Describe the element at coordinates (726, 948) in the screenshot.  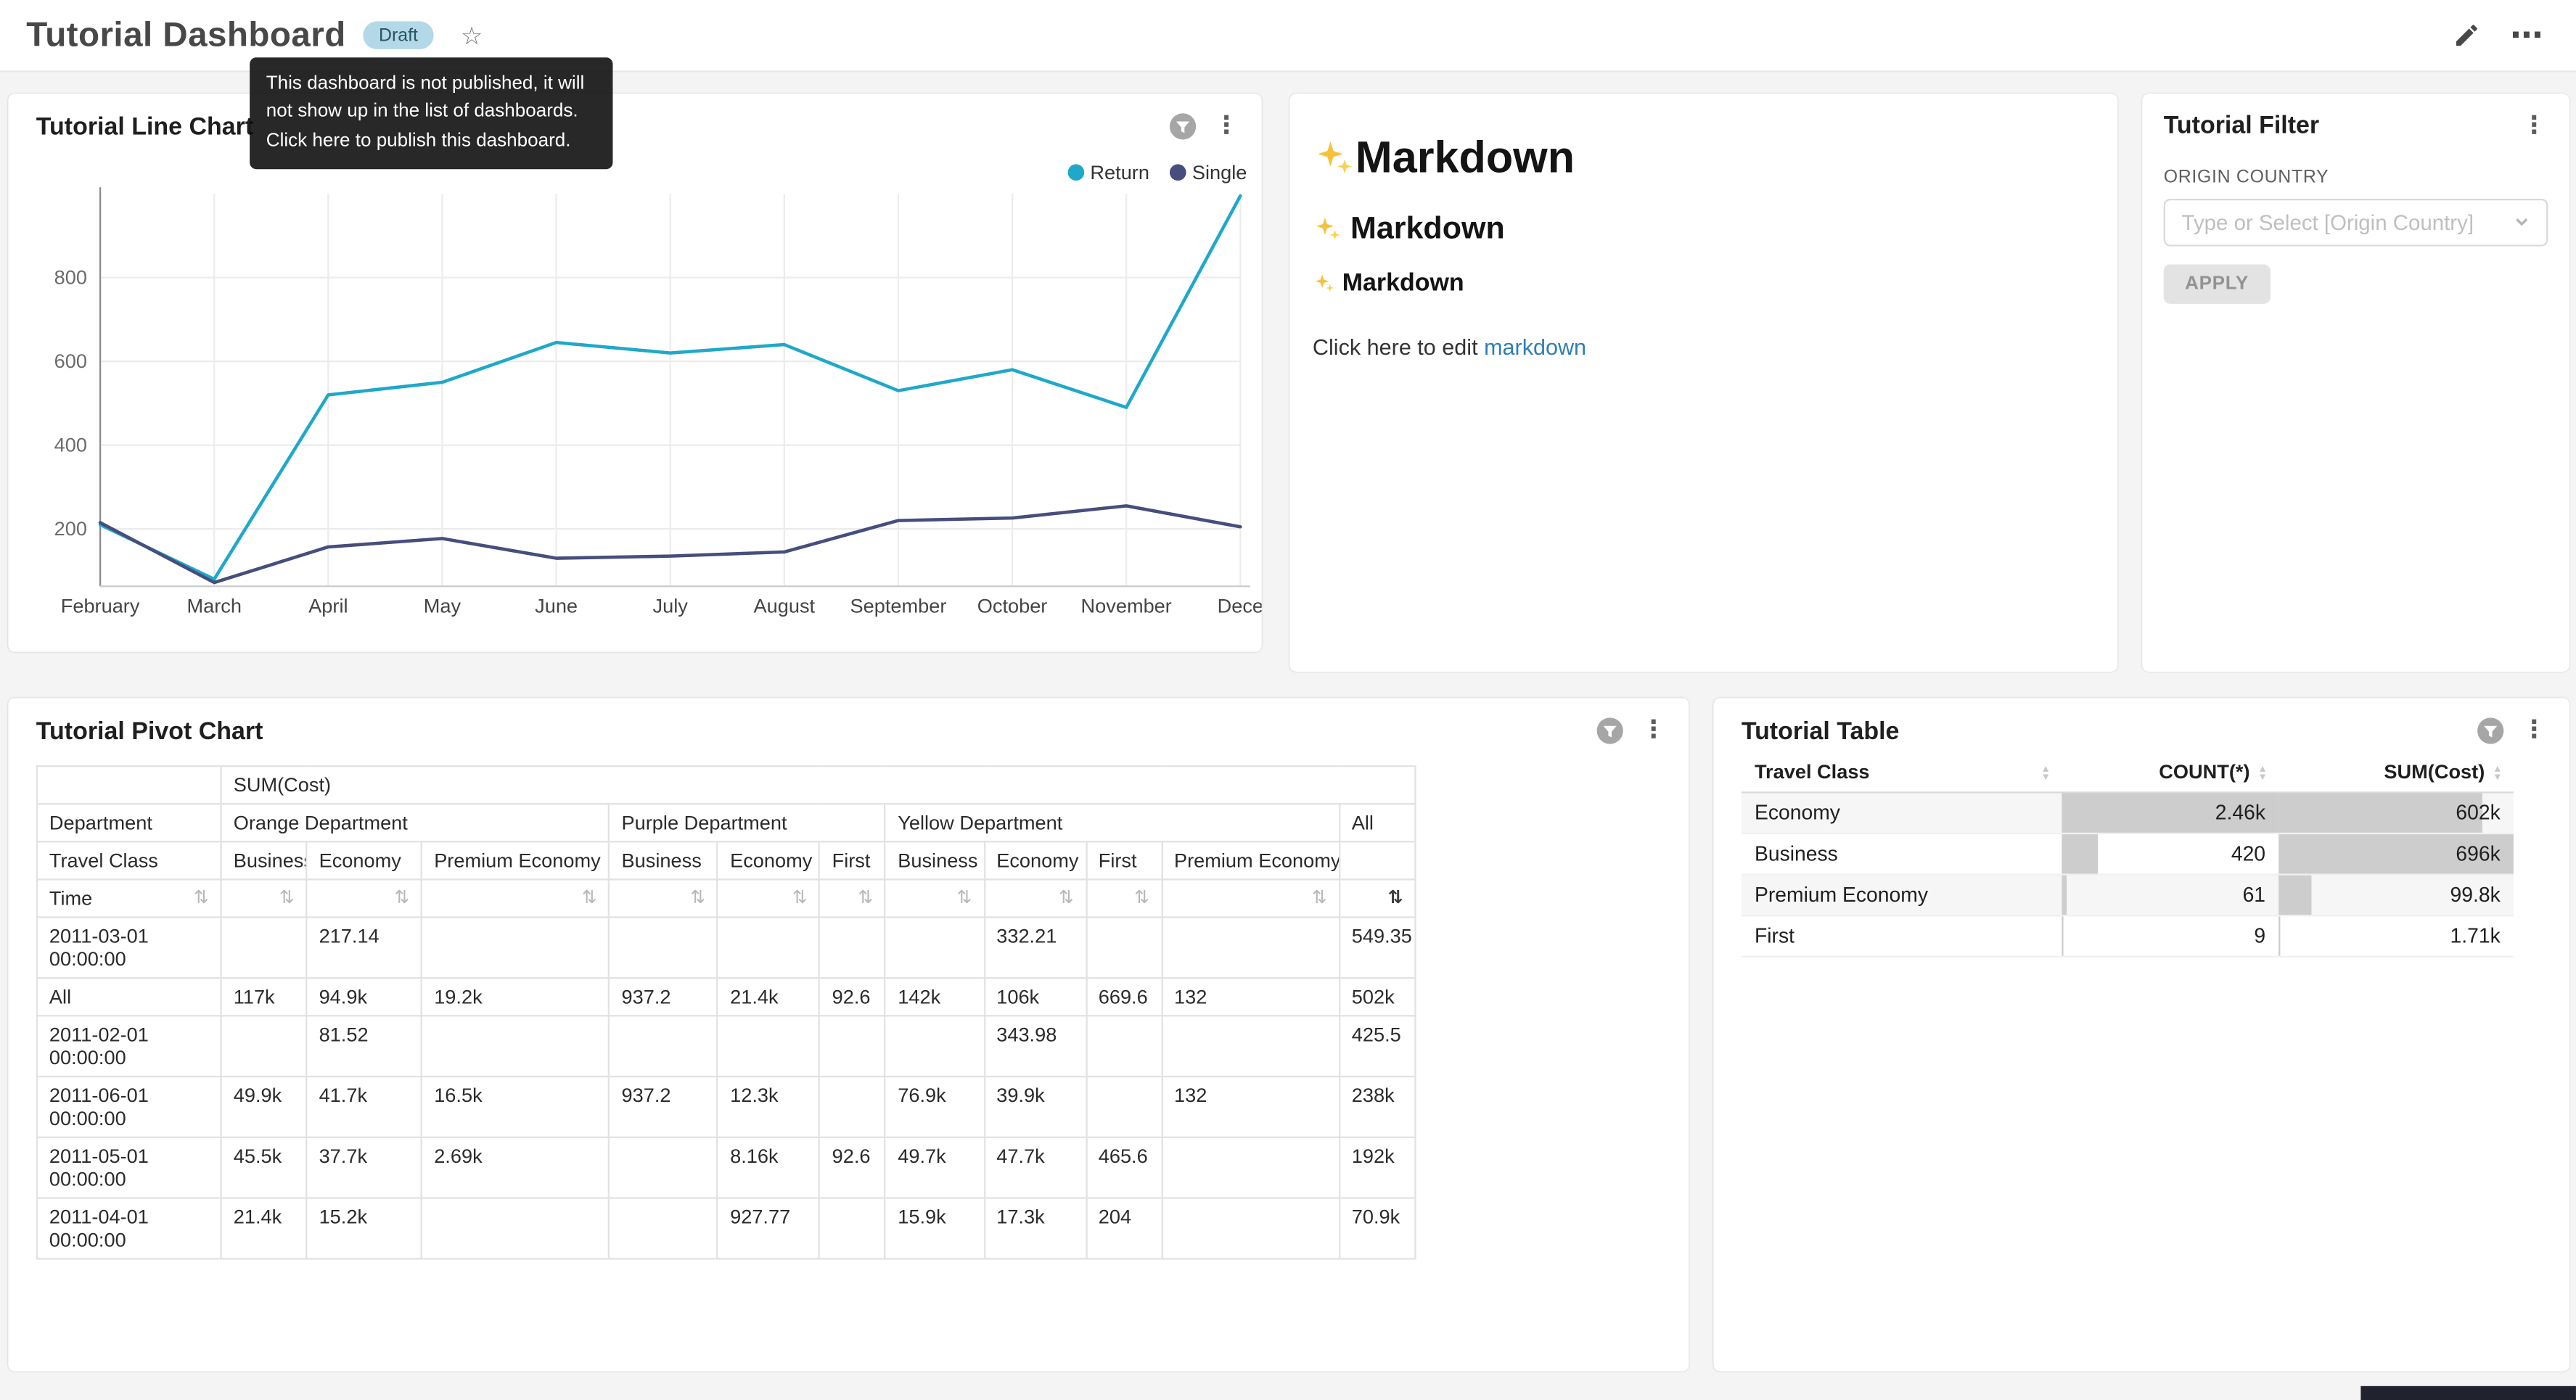
I see `pivot-row: 2011-03-01 00:00:00 217.14 332.21 549.35` at that location.